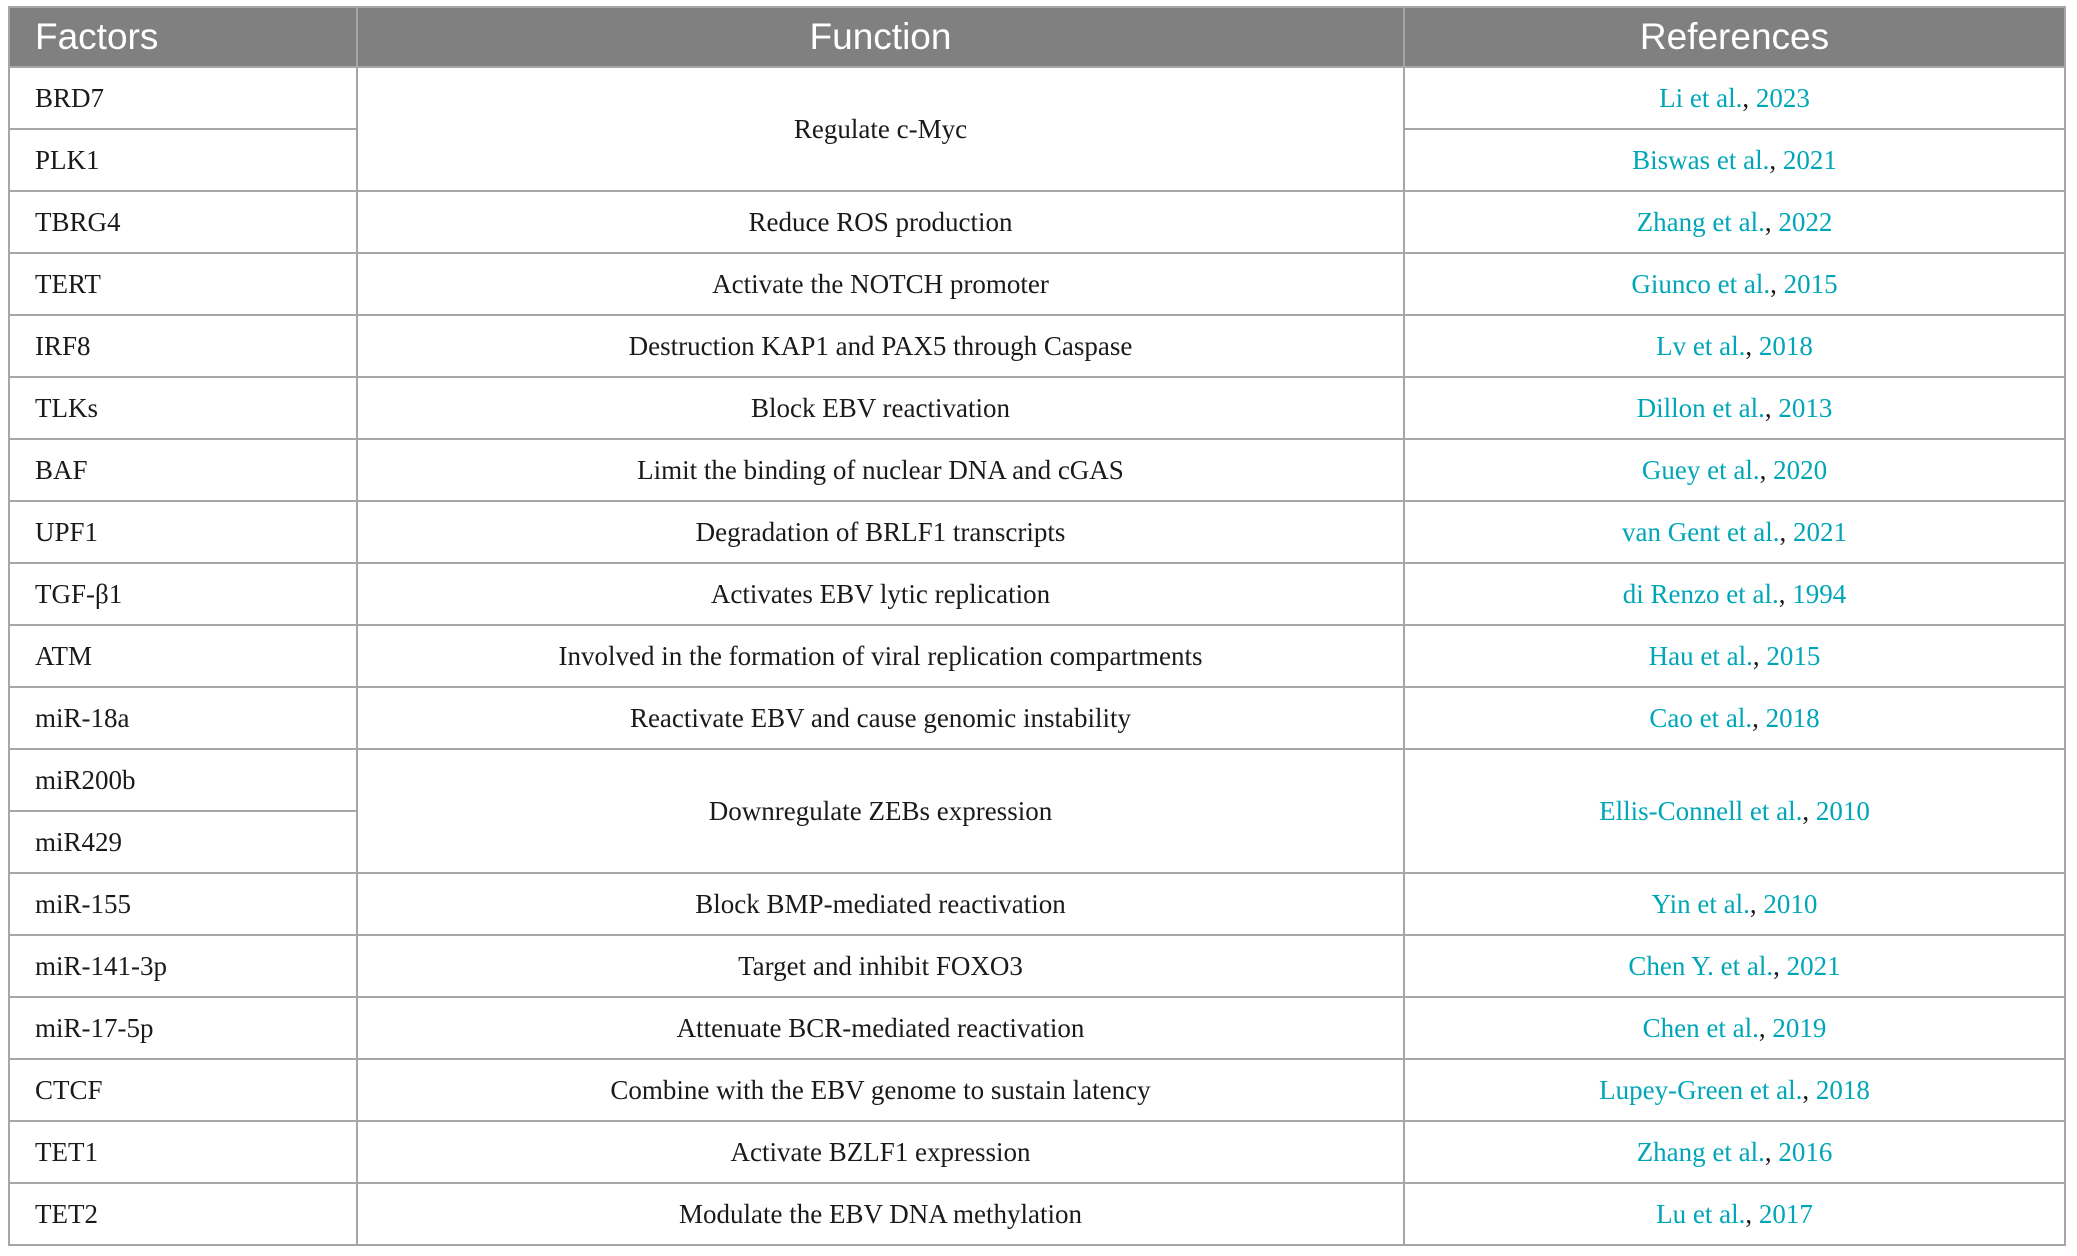  What do you see at coordinates (1782, 97) in the screenshot?
I see `reference-year-link: 2023` at bounding box center [1782, 97].